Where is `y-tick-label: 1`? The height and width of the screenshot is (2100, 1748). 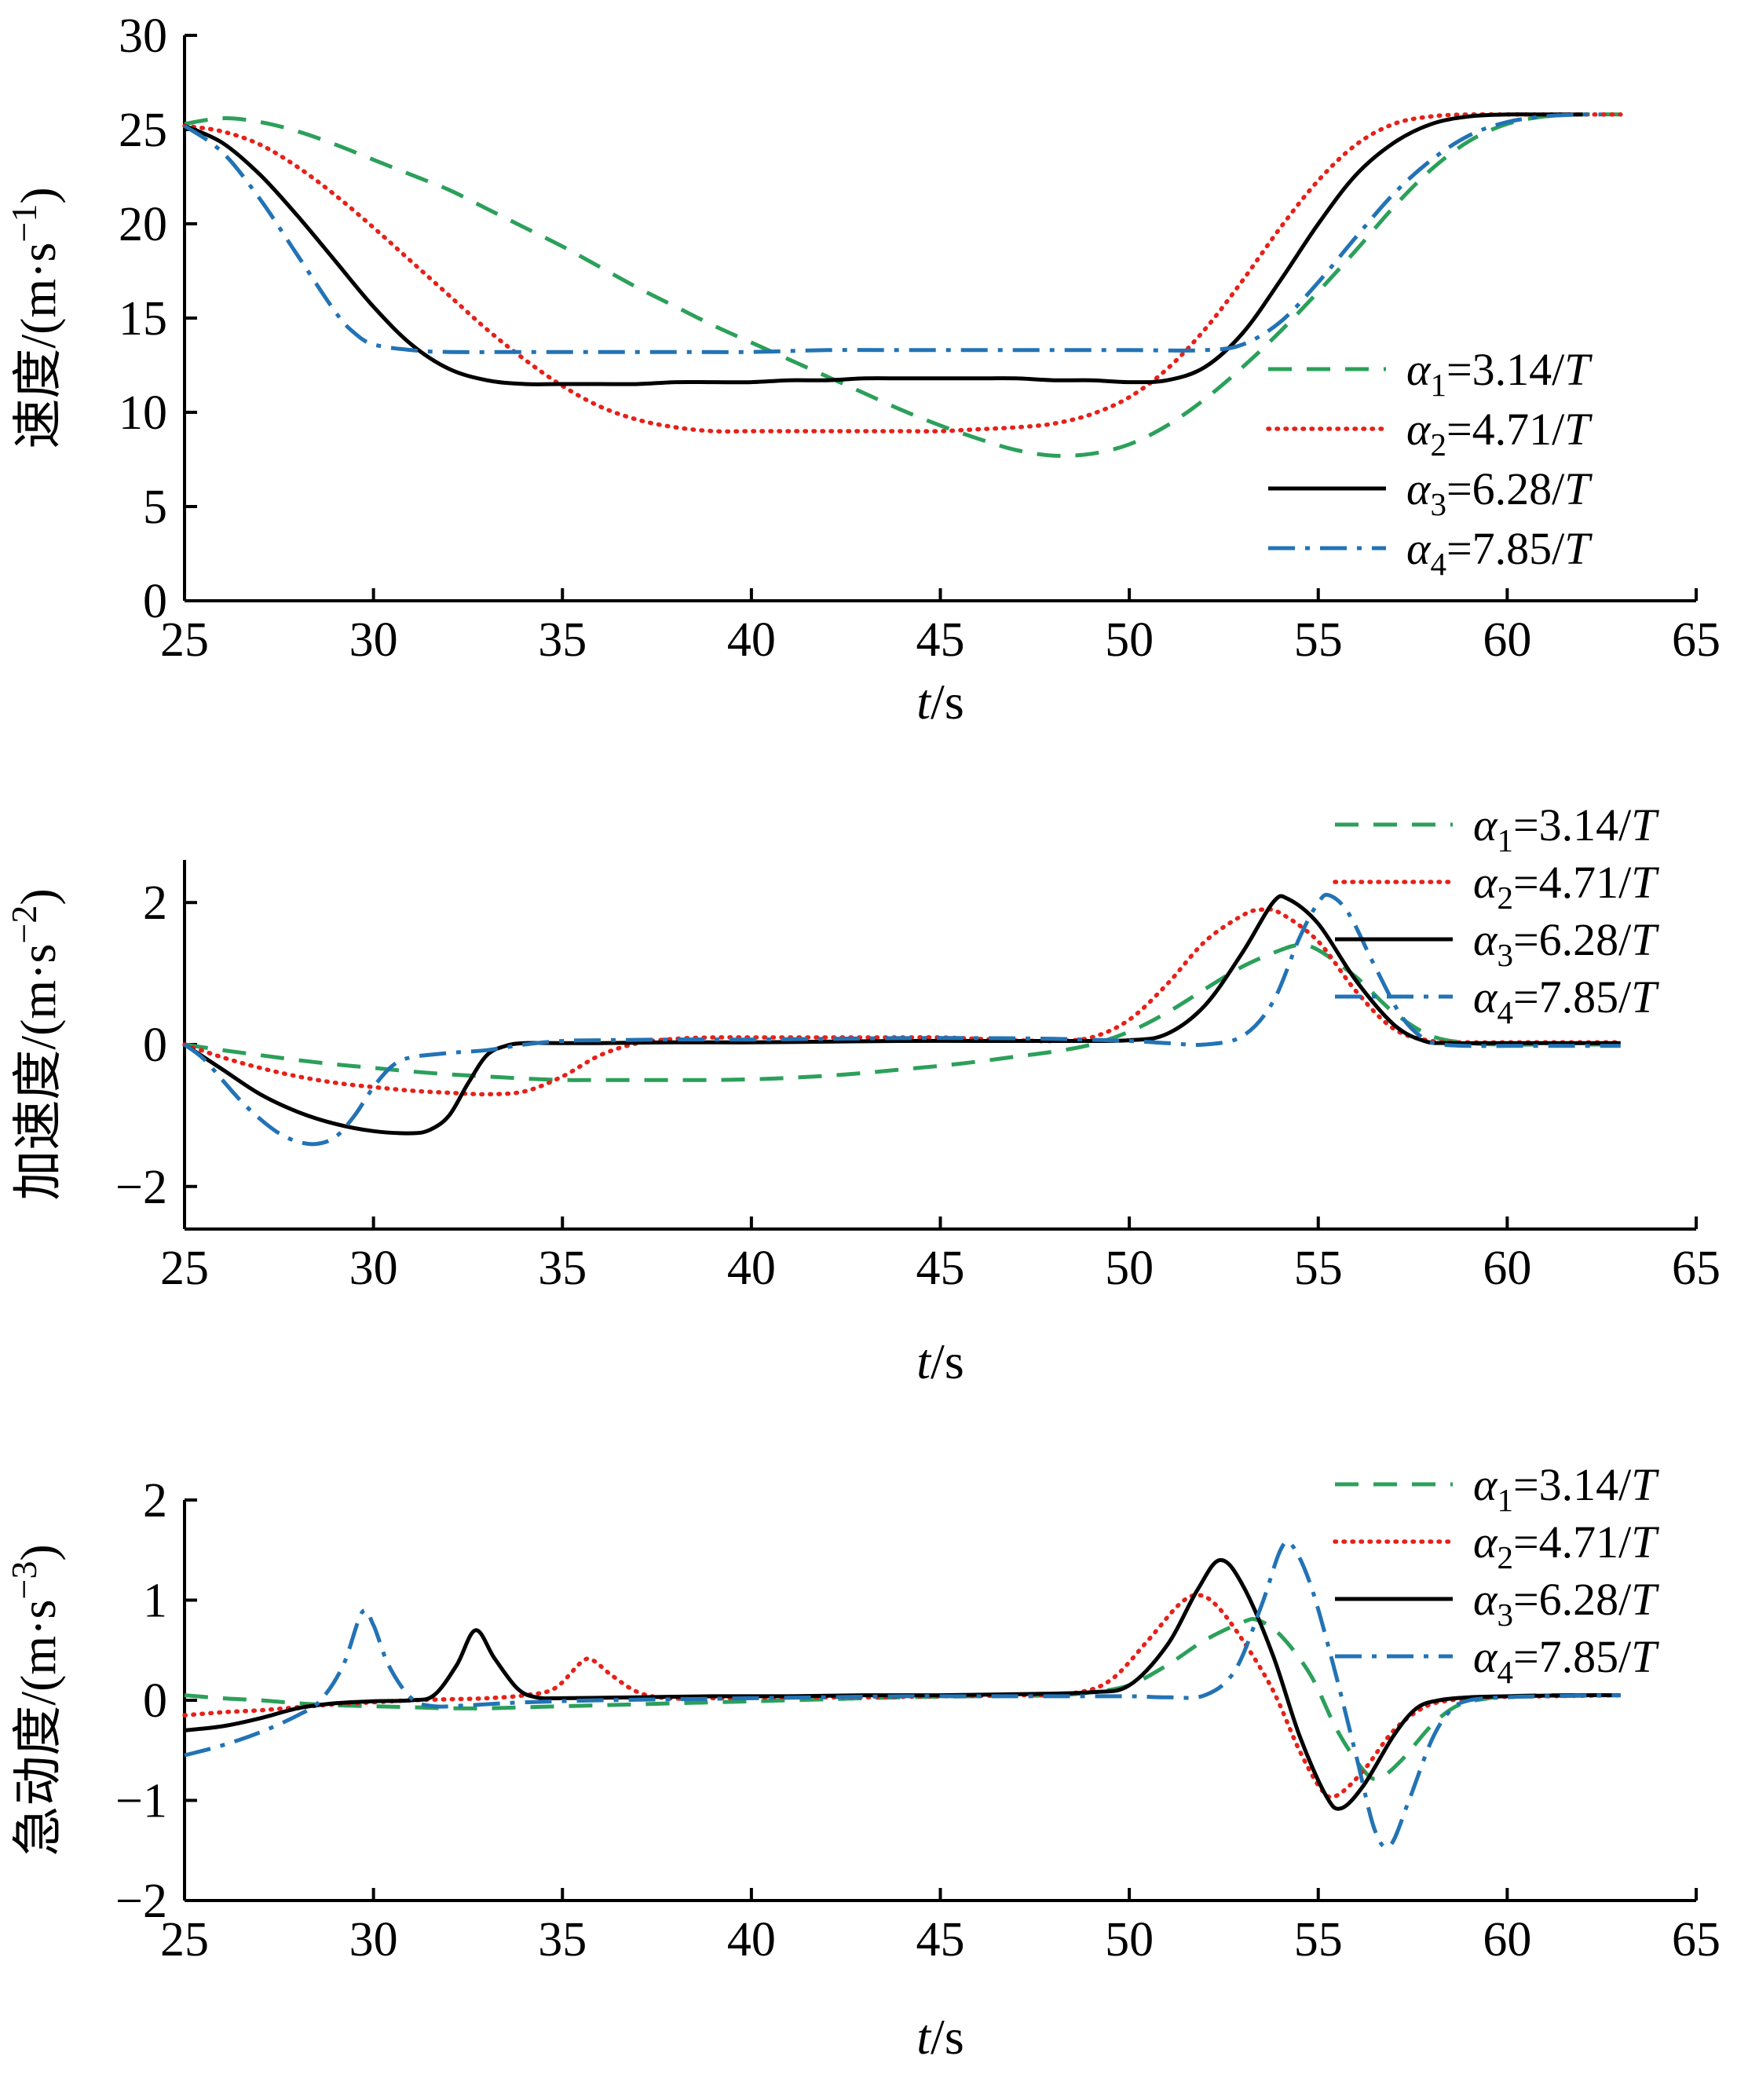 y-tick-label: 1 is located at coordinates (155, 1602).